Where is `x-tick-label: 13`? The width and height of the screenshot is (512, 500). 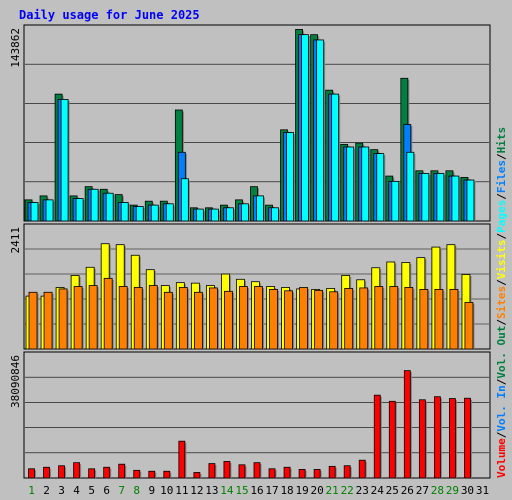
x-tick-label: 13 is located at coordinates (211, 490).